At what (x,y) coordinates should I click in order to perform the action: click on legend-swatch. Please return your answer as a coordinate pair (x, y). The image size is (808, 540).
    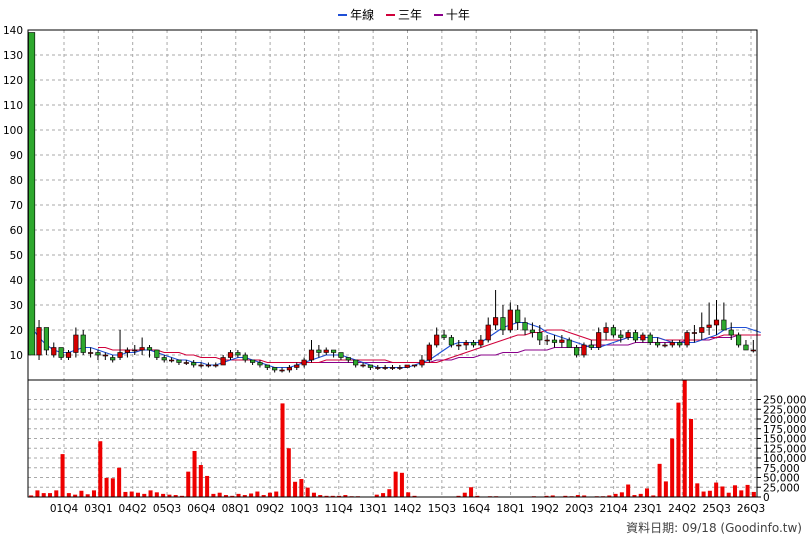
    Looking at the image, I should click on (390, 14).